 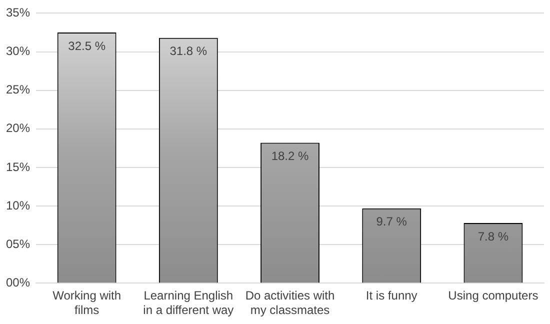 What do you see at coordinates (18, 167) in the screenshot?
I see `y-tick-label: 15%` at bounding box center [18, 167].